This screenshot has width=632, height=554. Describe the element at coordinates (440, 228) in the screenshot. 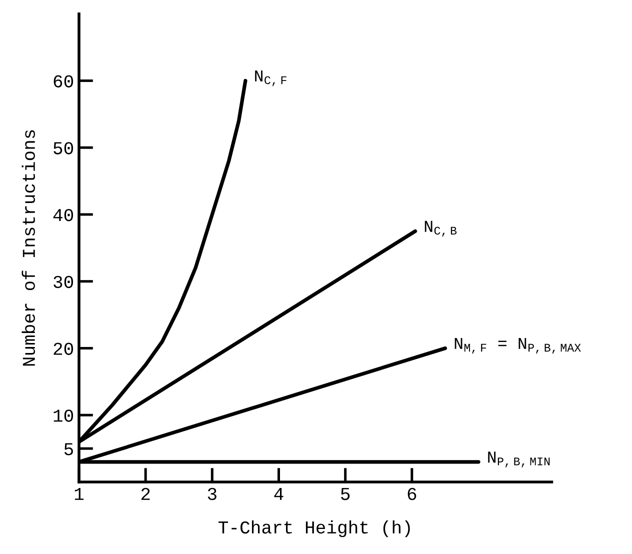

I see `series-label: N$_{C,B}$` at that location.